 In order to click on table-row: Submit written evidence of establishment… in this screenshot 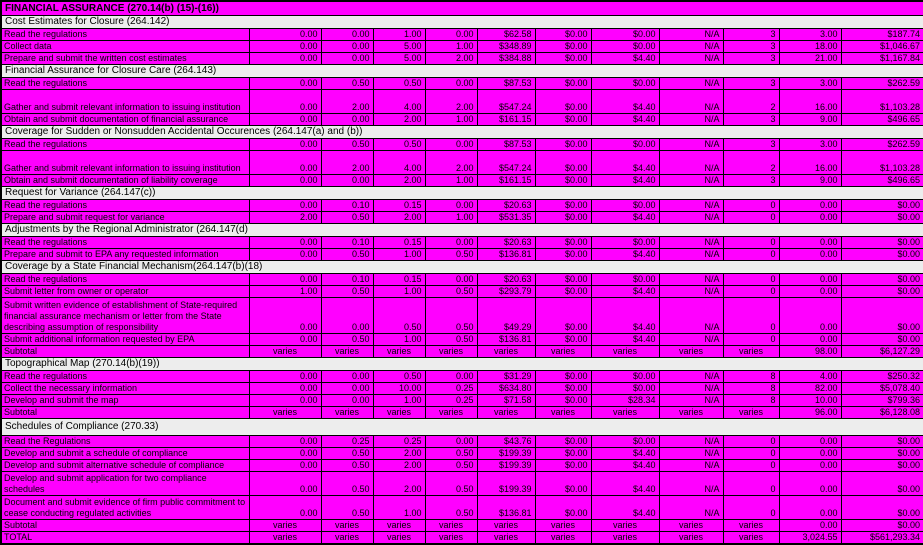, I will do `click(461, 315)`.